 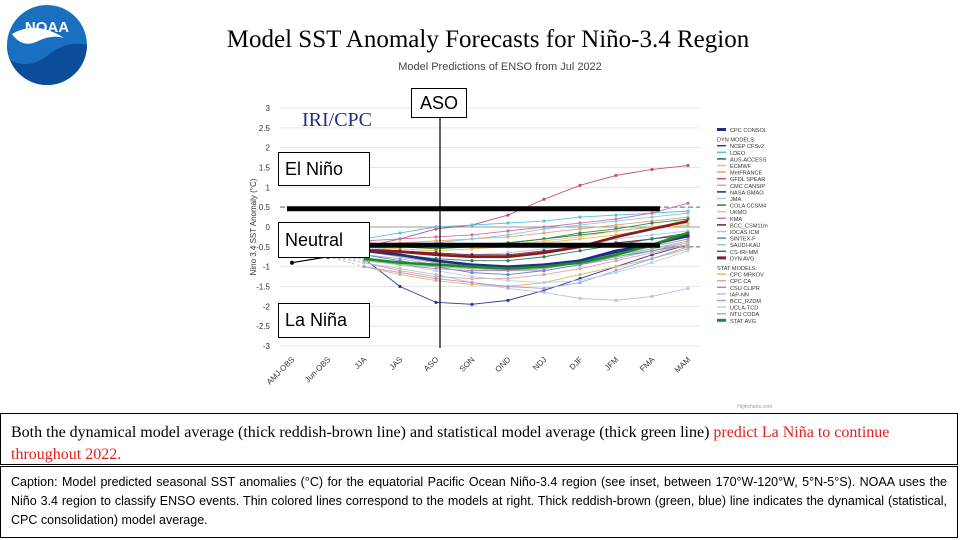 What do you see at coordinates (748, 207) in the screenshot?
I see `legend-item: COLA CCSM4` at bounding box center [748, 207].